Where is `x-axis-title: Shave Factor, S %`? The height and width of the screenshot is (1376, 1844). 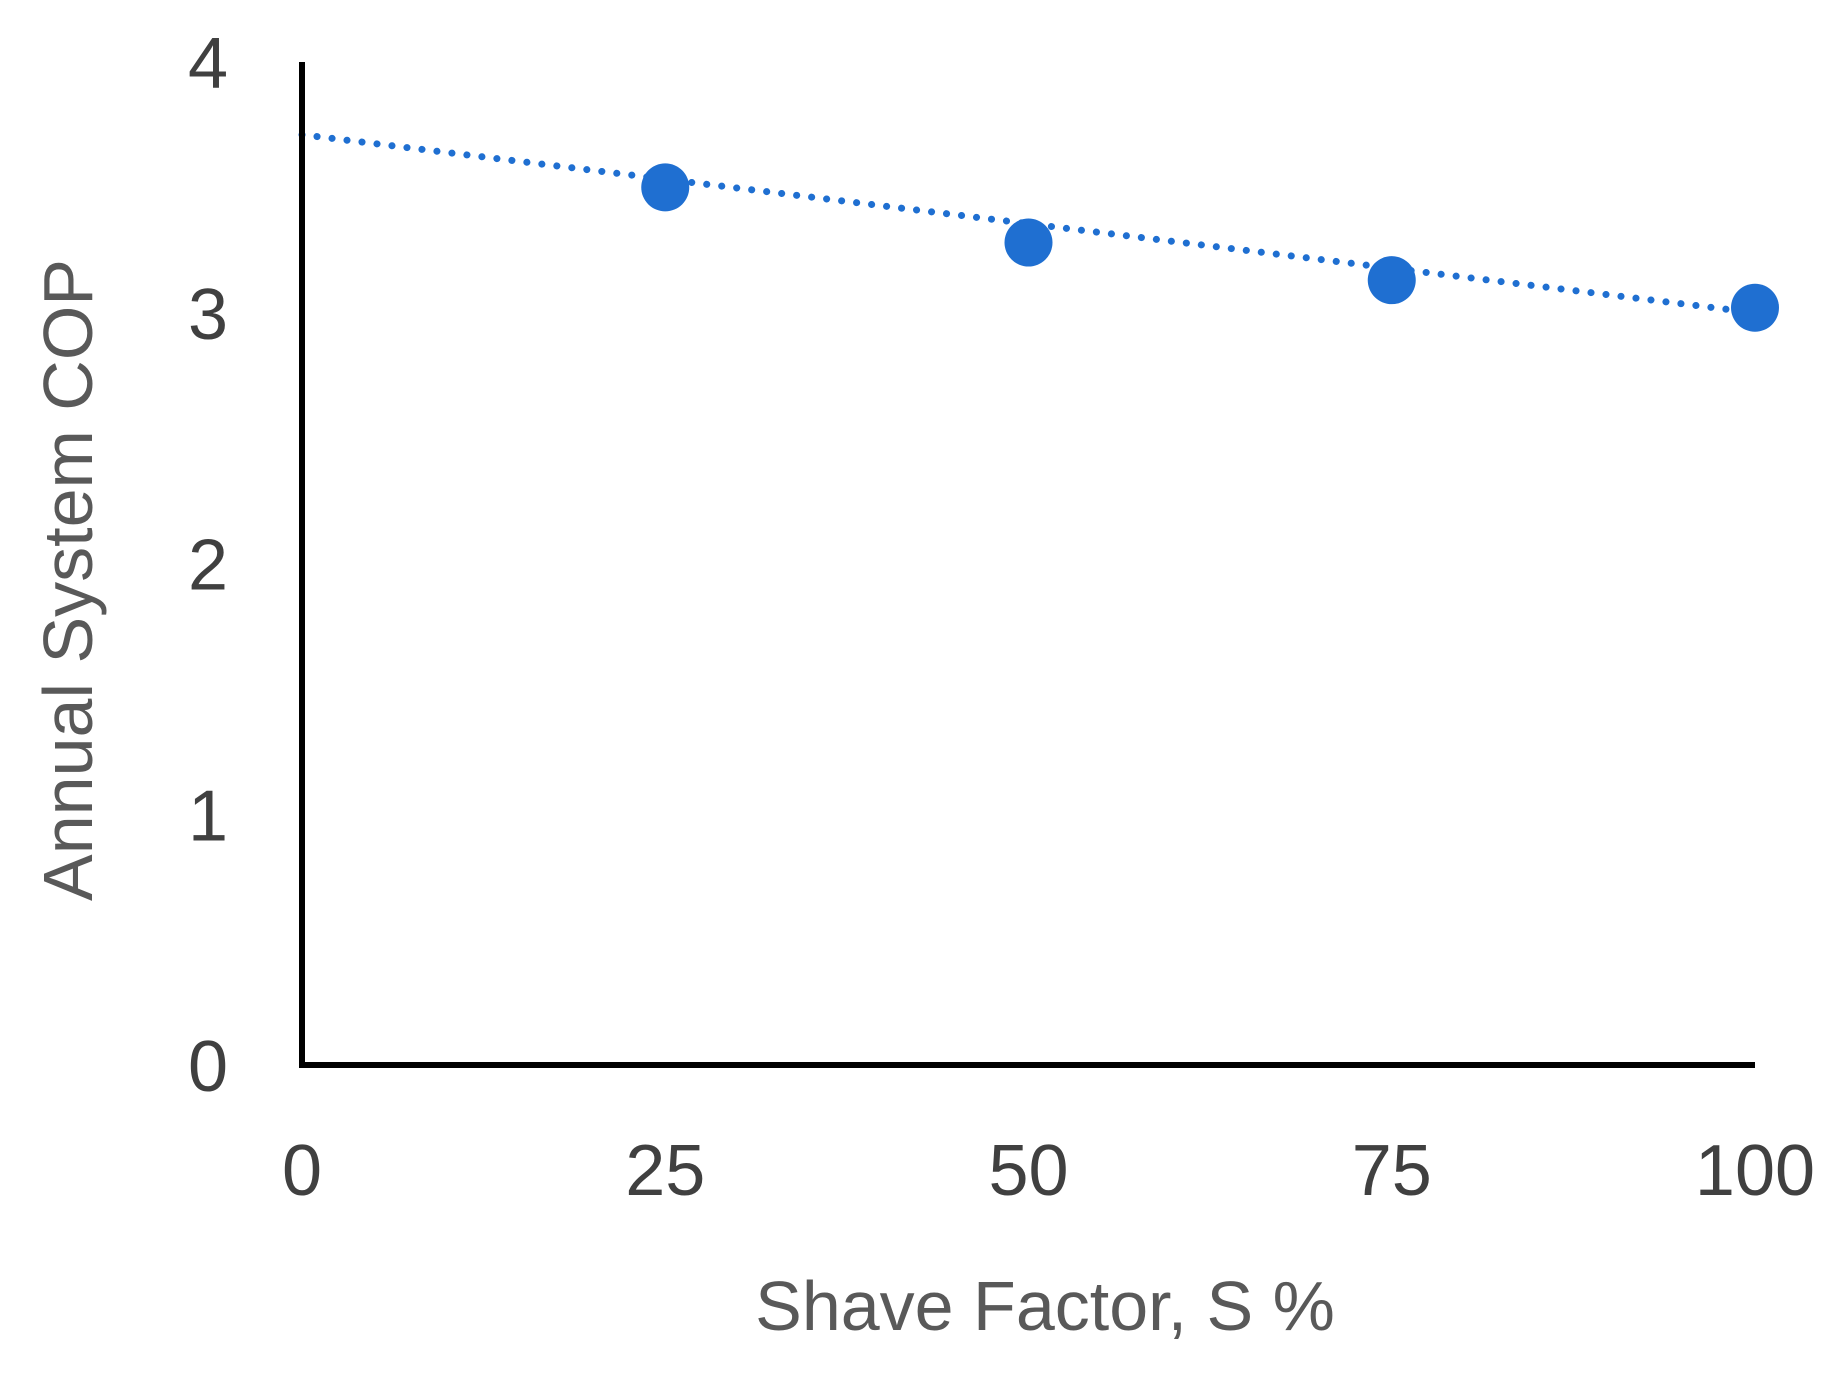 x-axis-title: Shave Factor, S % is located at coordinates (1045, 1306).